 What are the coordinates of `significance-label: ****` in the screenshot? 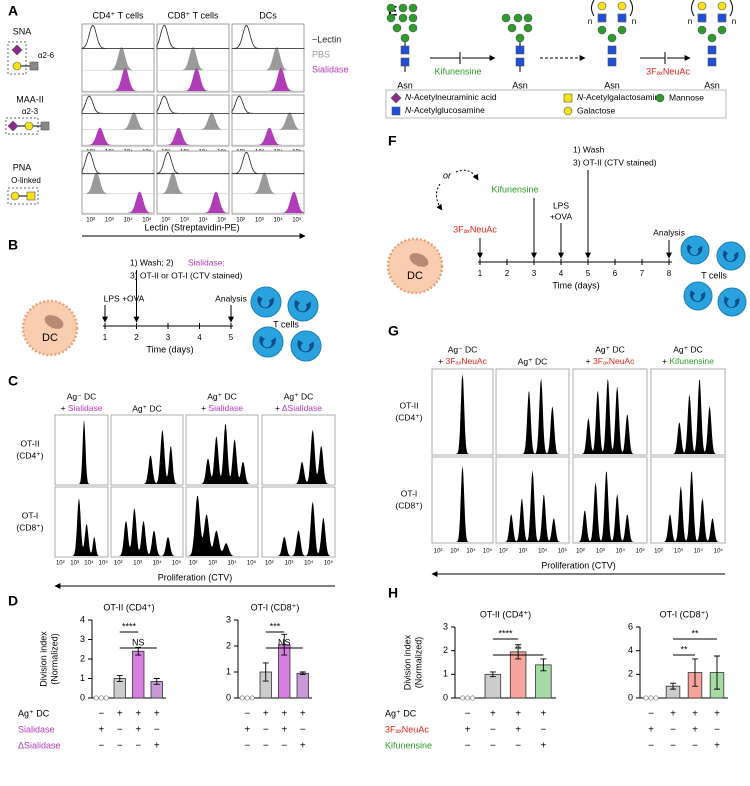 It's located at (505, 633).